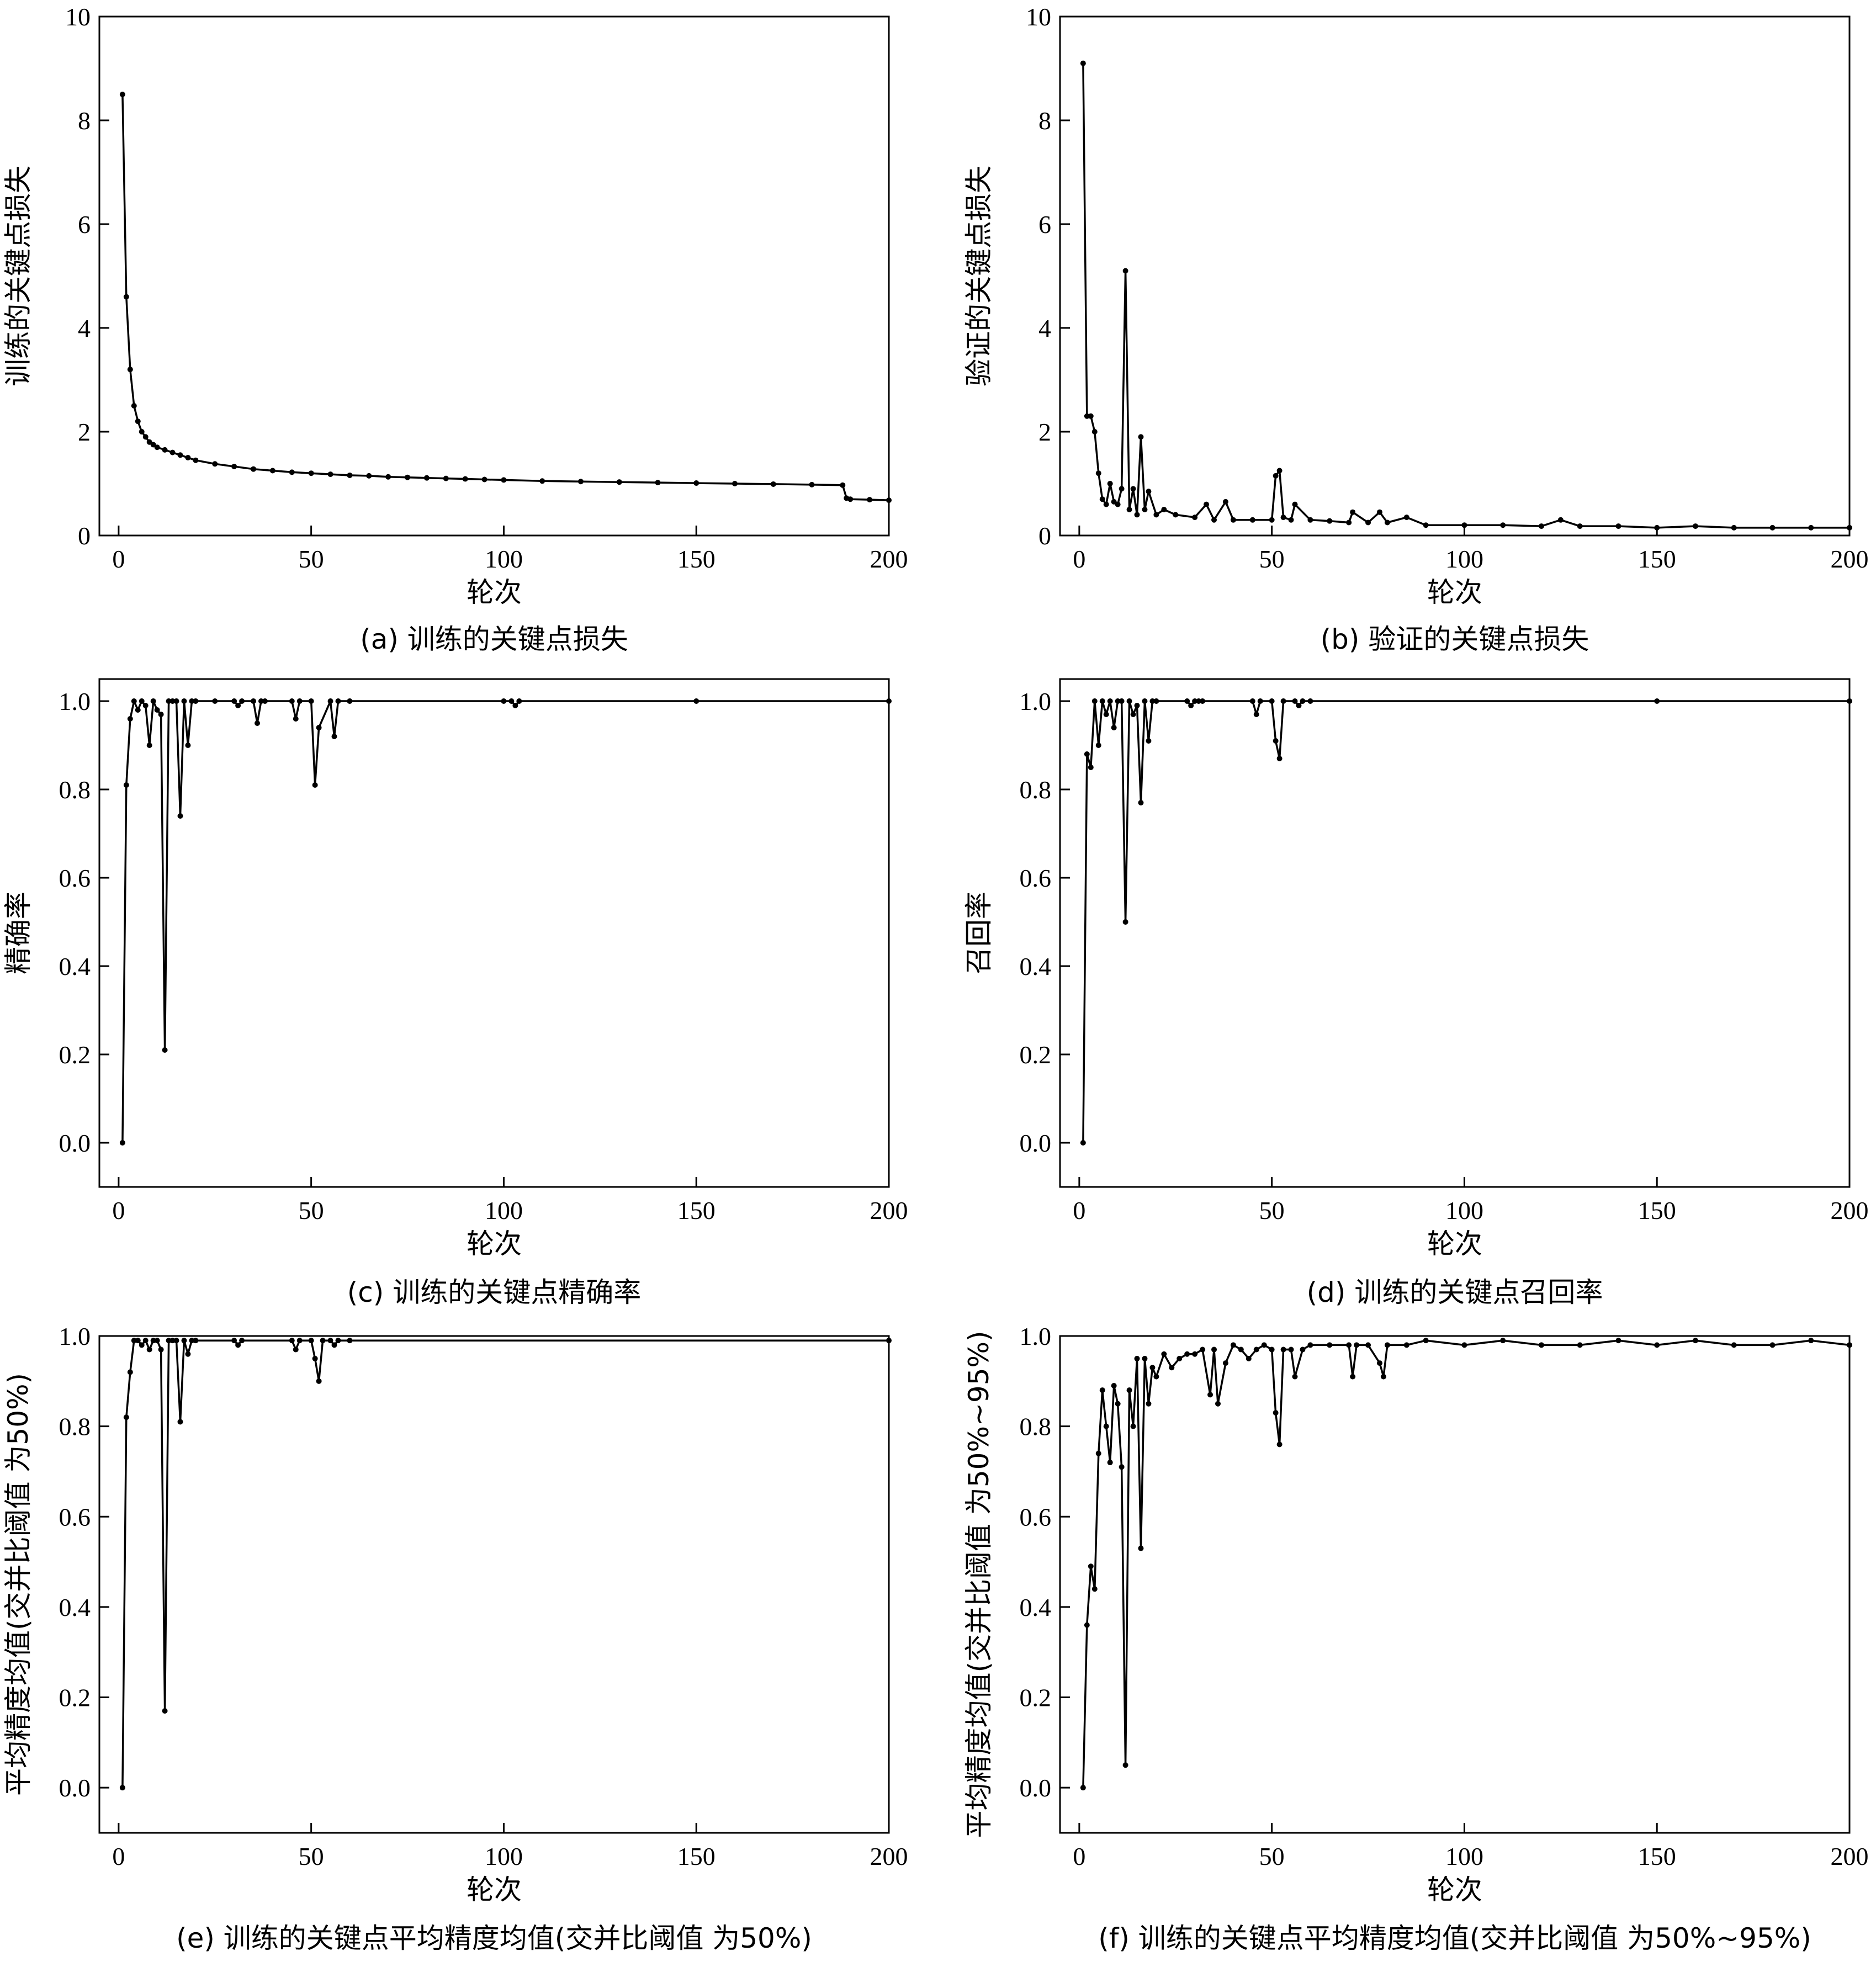  What do you see at coordinates (75, 1143) in the screenshot?
I see `chart-c-ytick-label: 0.0` at bounding box center [75, 1143].